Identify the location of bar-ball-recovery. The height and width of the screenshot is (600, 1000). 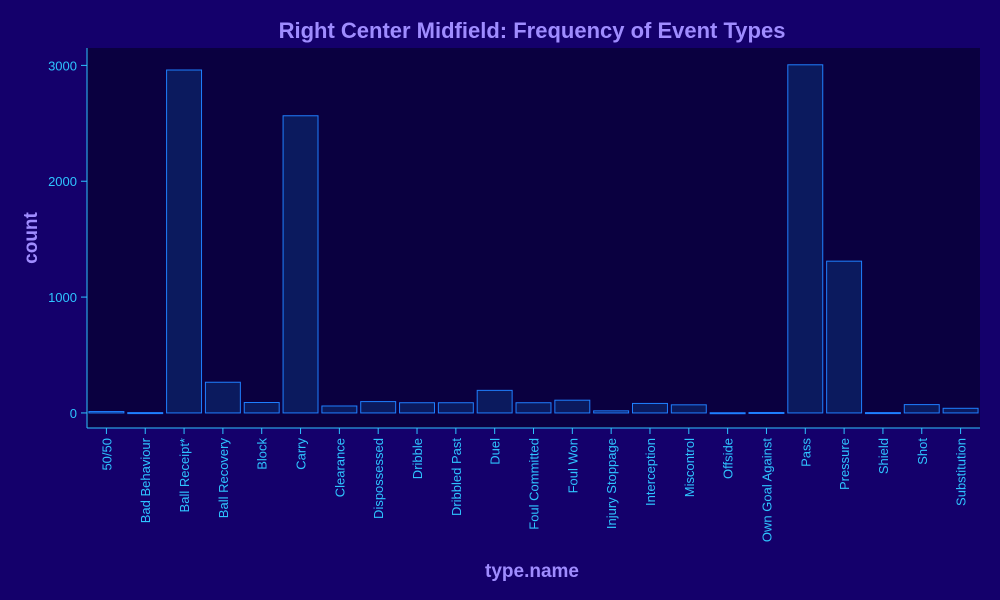
(222, 397).